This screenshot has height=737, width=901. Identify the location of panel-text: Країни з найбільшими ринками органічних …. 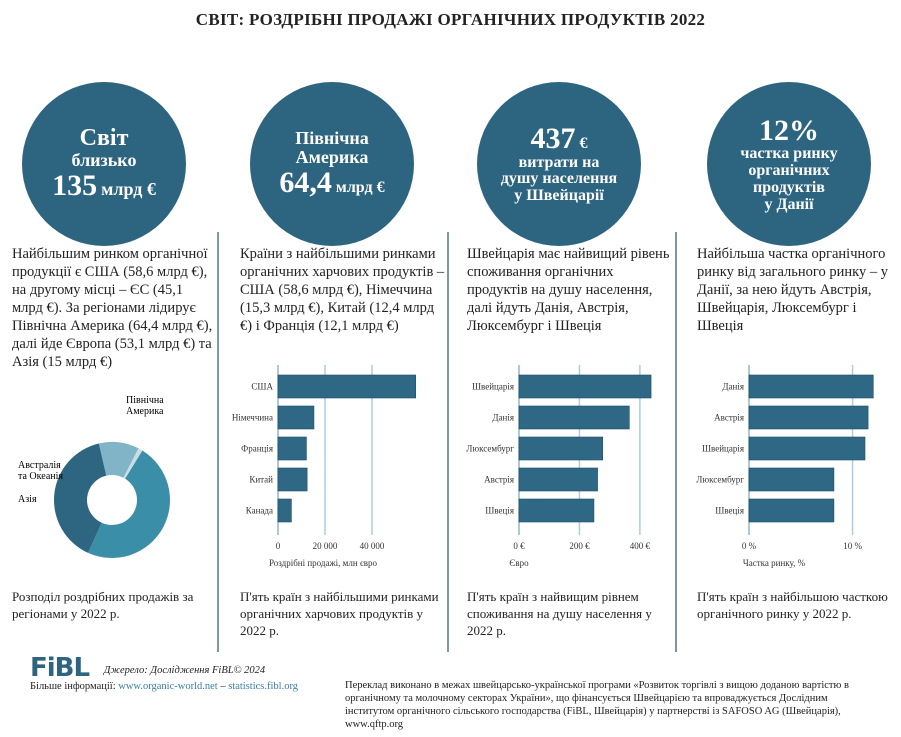
(342, 290).